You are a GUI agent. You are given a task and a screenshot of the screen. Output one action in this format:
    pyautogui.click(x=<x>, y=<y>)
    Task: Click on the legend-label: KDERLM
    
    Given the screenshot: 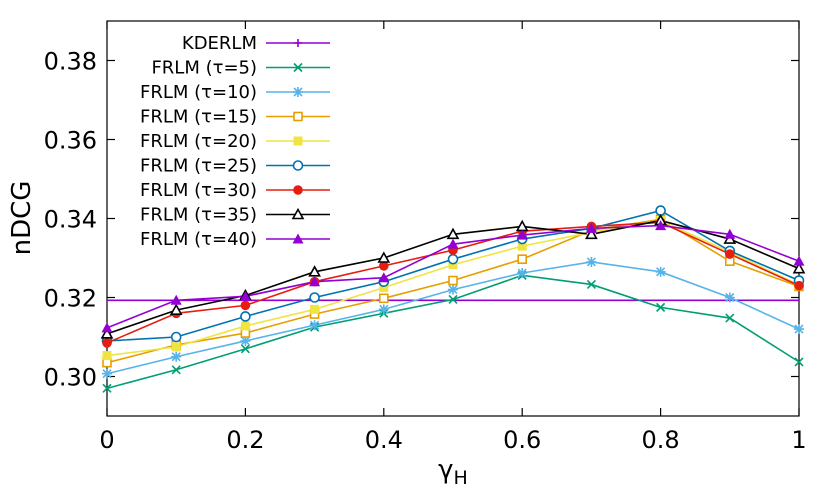 What is the action you would take?
    pyautogui.click(x=219, y=43)
    